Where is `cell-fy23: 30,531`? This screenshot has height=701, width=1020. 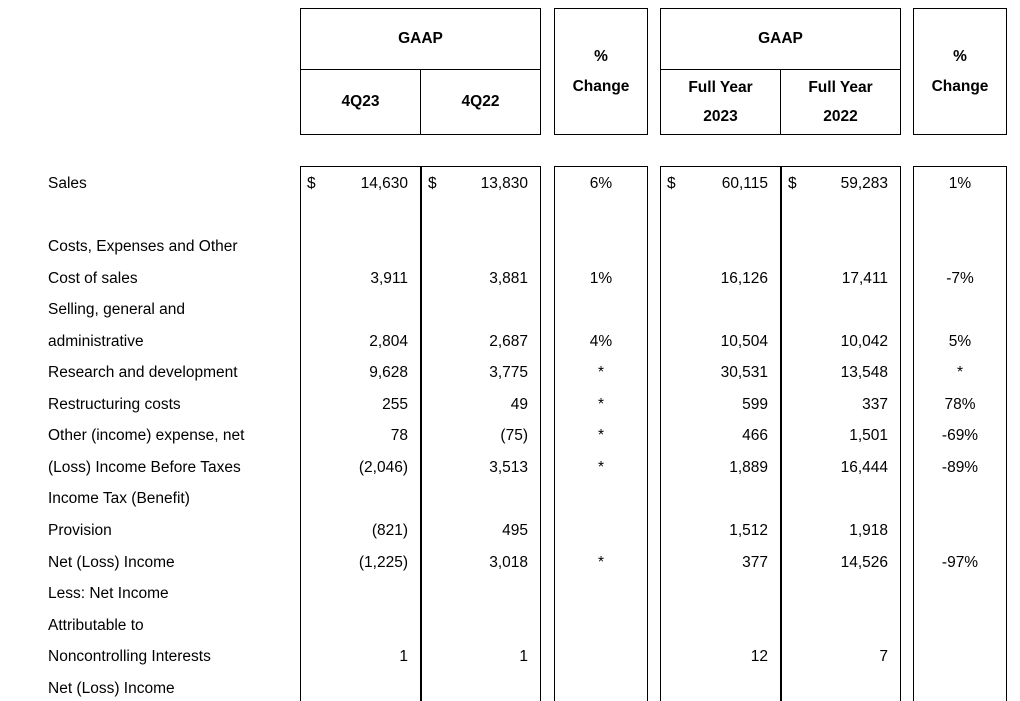
cell-fy23: 30,531 is located at coordinates (720, 373).